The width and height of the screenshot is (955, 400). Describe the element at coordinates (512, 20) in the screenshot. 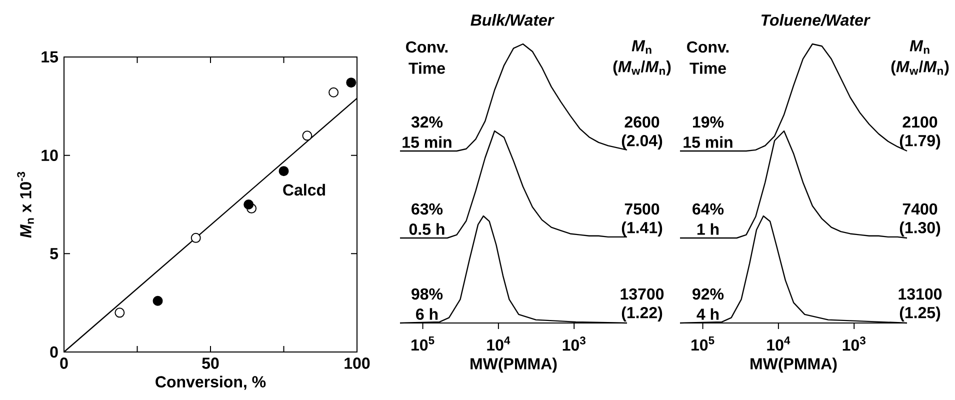

I see `chart-title: Bulk/Water` at that location.